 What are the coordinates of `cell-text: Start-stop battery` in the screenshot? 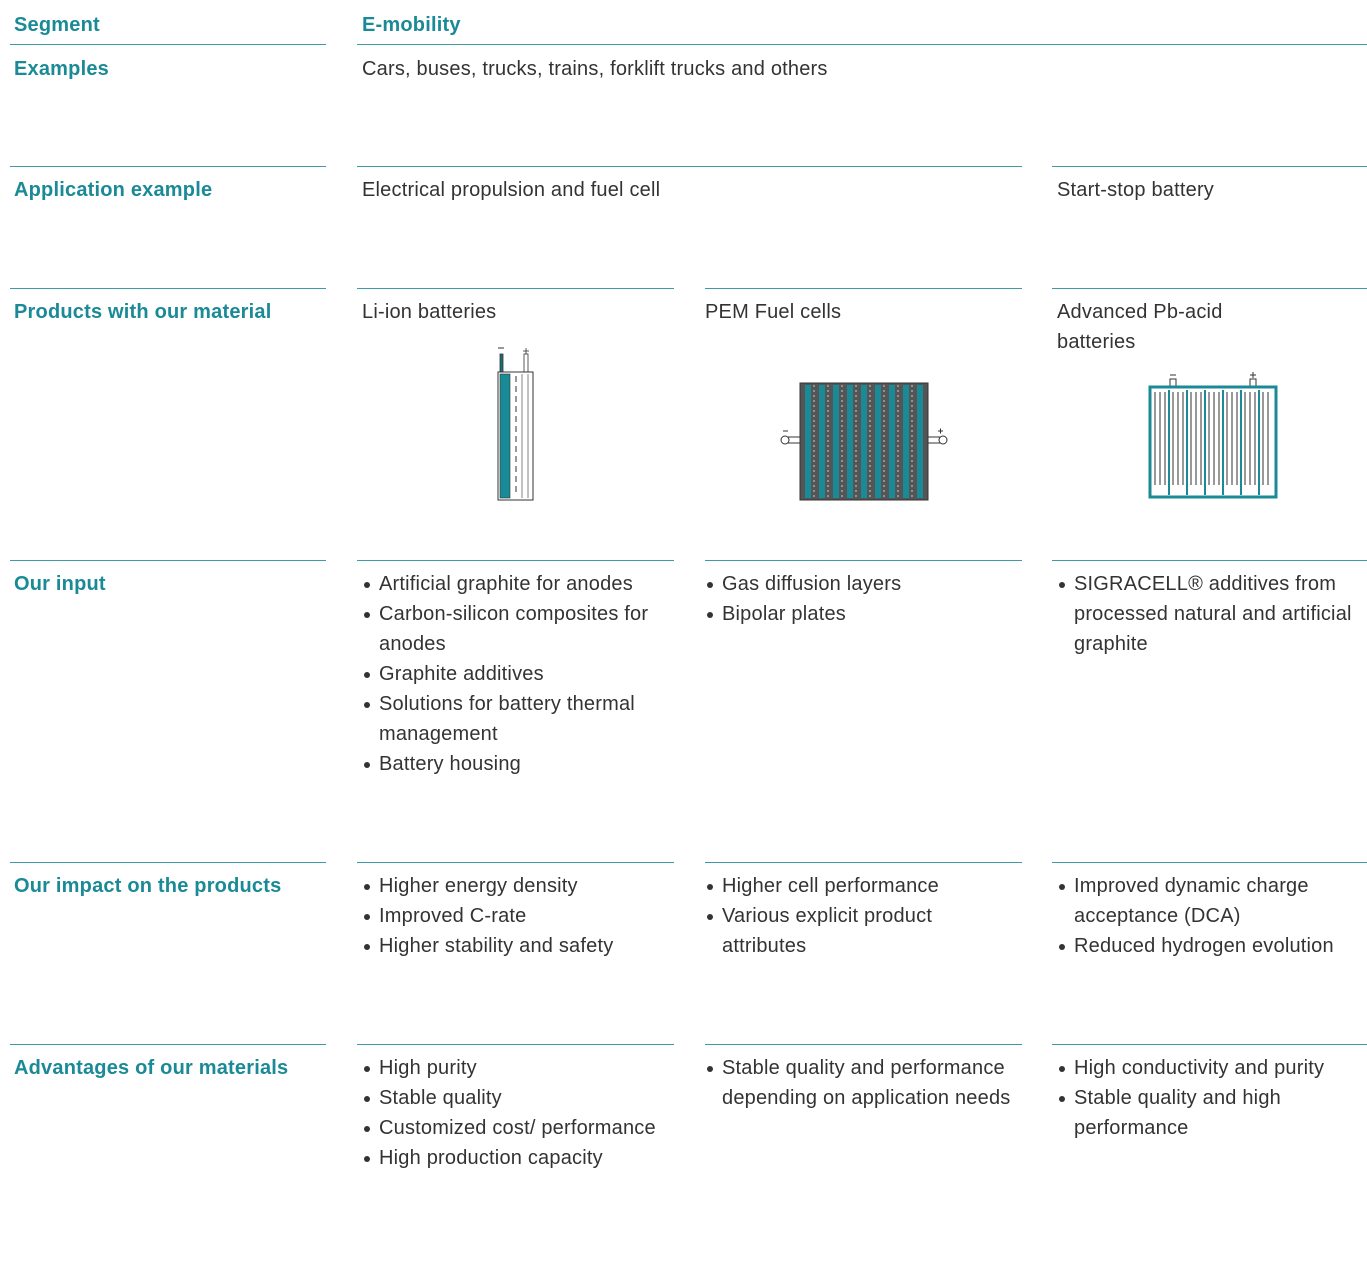 It's located at (1135, 190).